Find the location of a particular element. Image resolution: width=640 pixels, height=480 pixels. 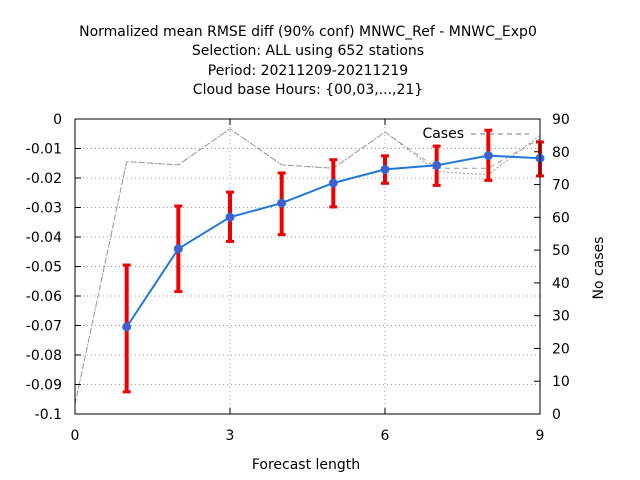

y2-tick-label: 70 is located at coordinates (561, 186).